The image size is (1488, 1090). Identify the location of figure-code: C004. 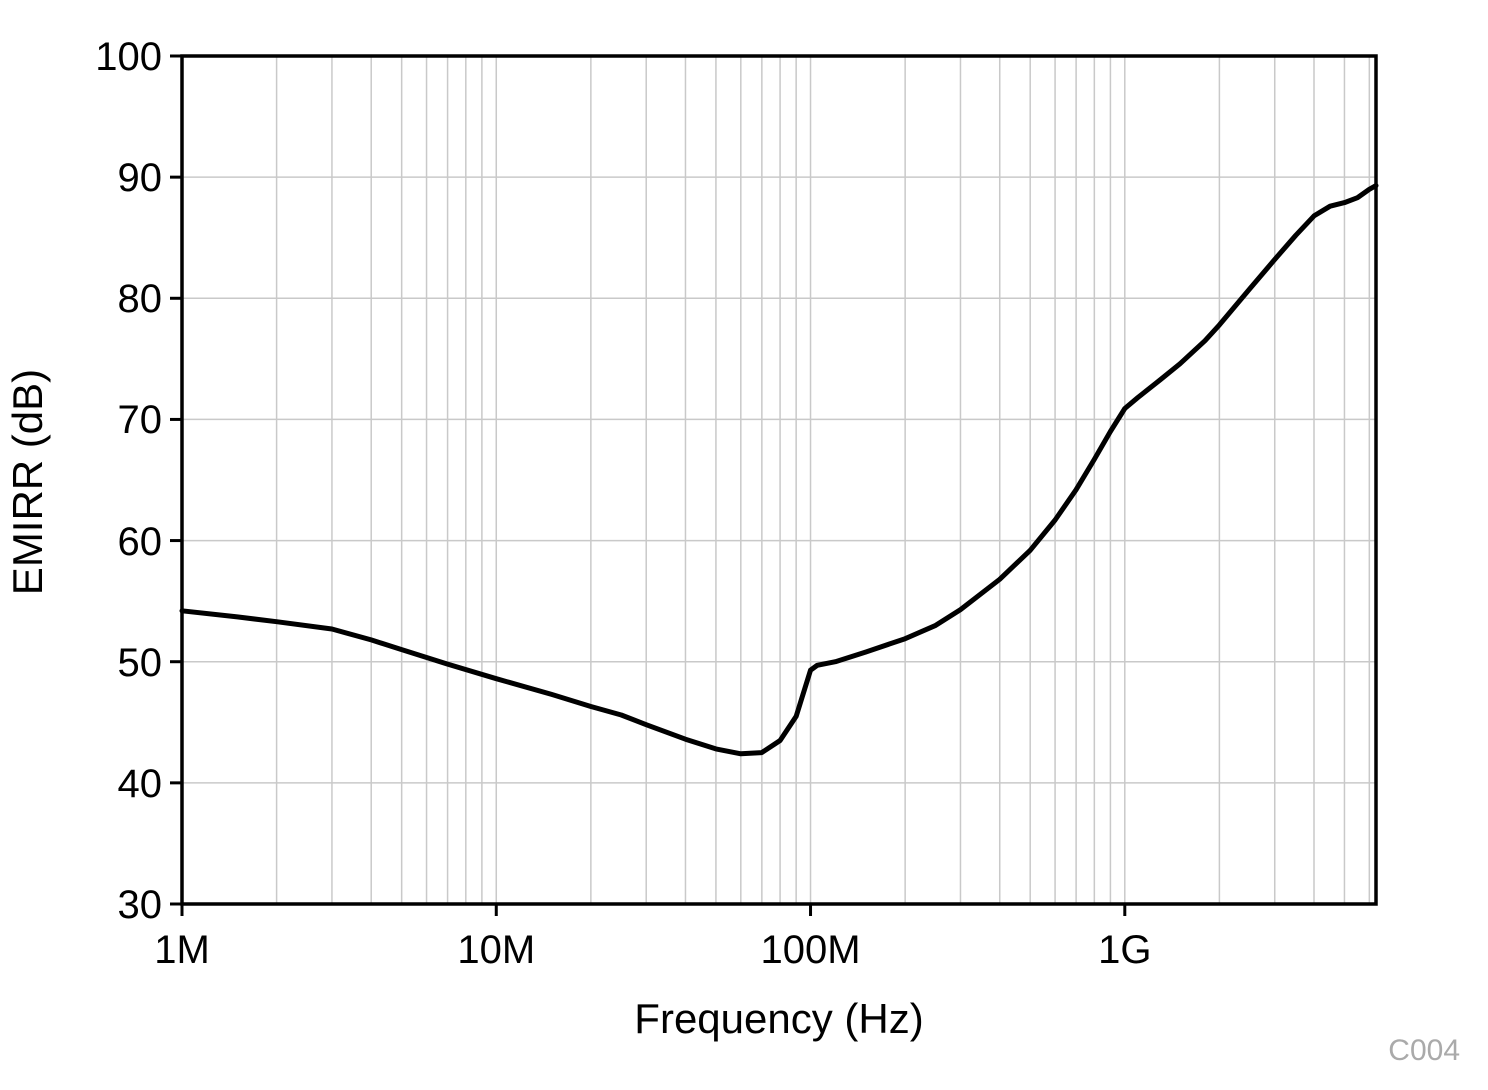
(1424, 1050).